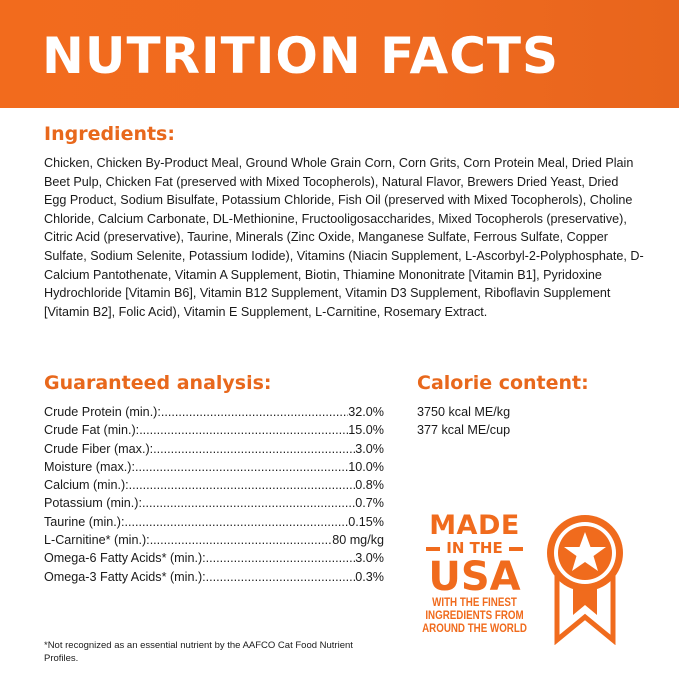 Image resolution: width=679 pixels, height=679 pixels. I want to click on analysis-value: 15.0%, so click(366, 430).